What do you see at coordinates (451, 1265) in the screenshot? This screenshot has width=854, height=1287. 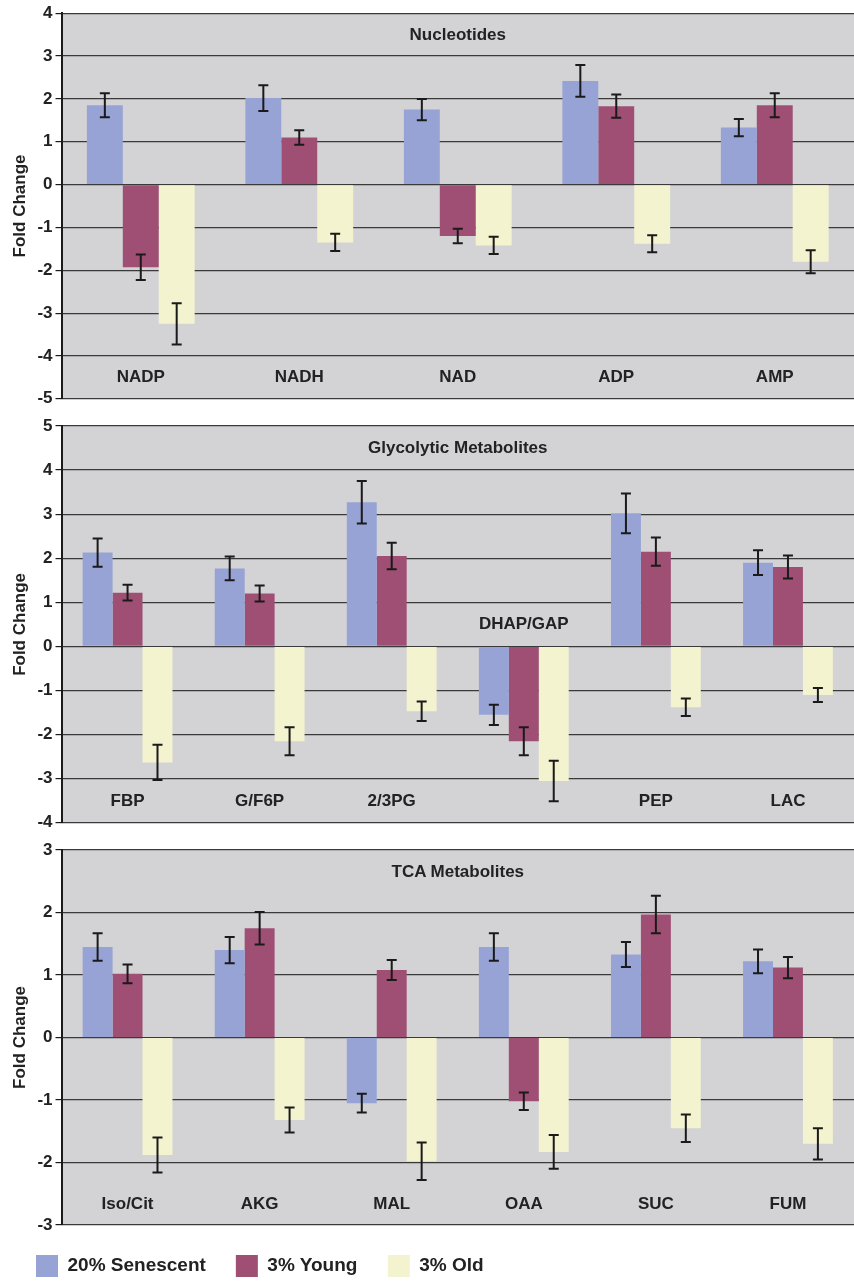 I see `legend-label: 3% Old` at bounding box center [451, 1265].